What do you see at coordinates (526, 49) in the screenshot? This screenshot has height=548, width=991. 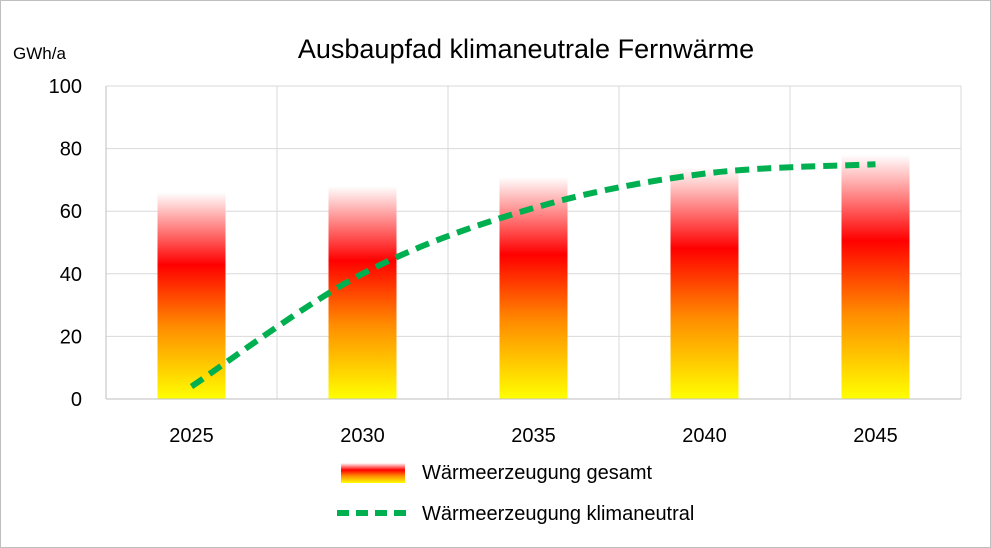 I see `chart-title: Ausbaupfad klimaneutrale Fernwärme` at bounding box center [526, 49].